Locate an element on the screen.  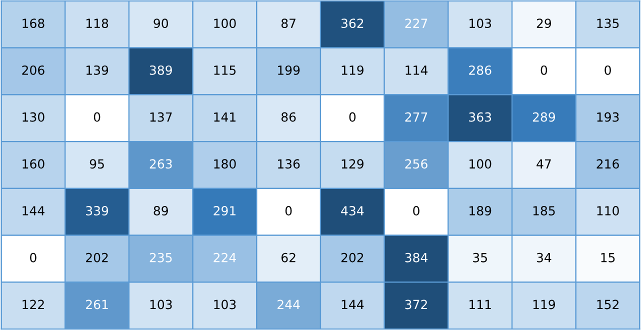
data-label: 244 is located at coordinates (289, 305).